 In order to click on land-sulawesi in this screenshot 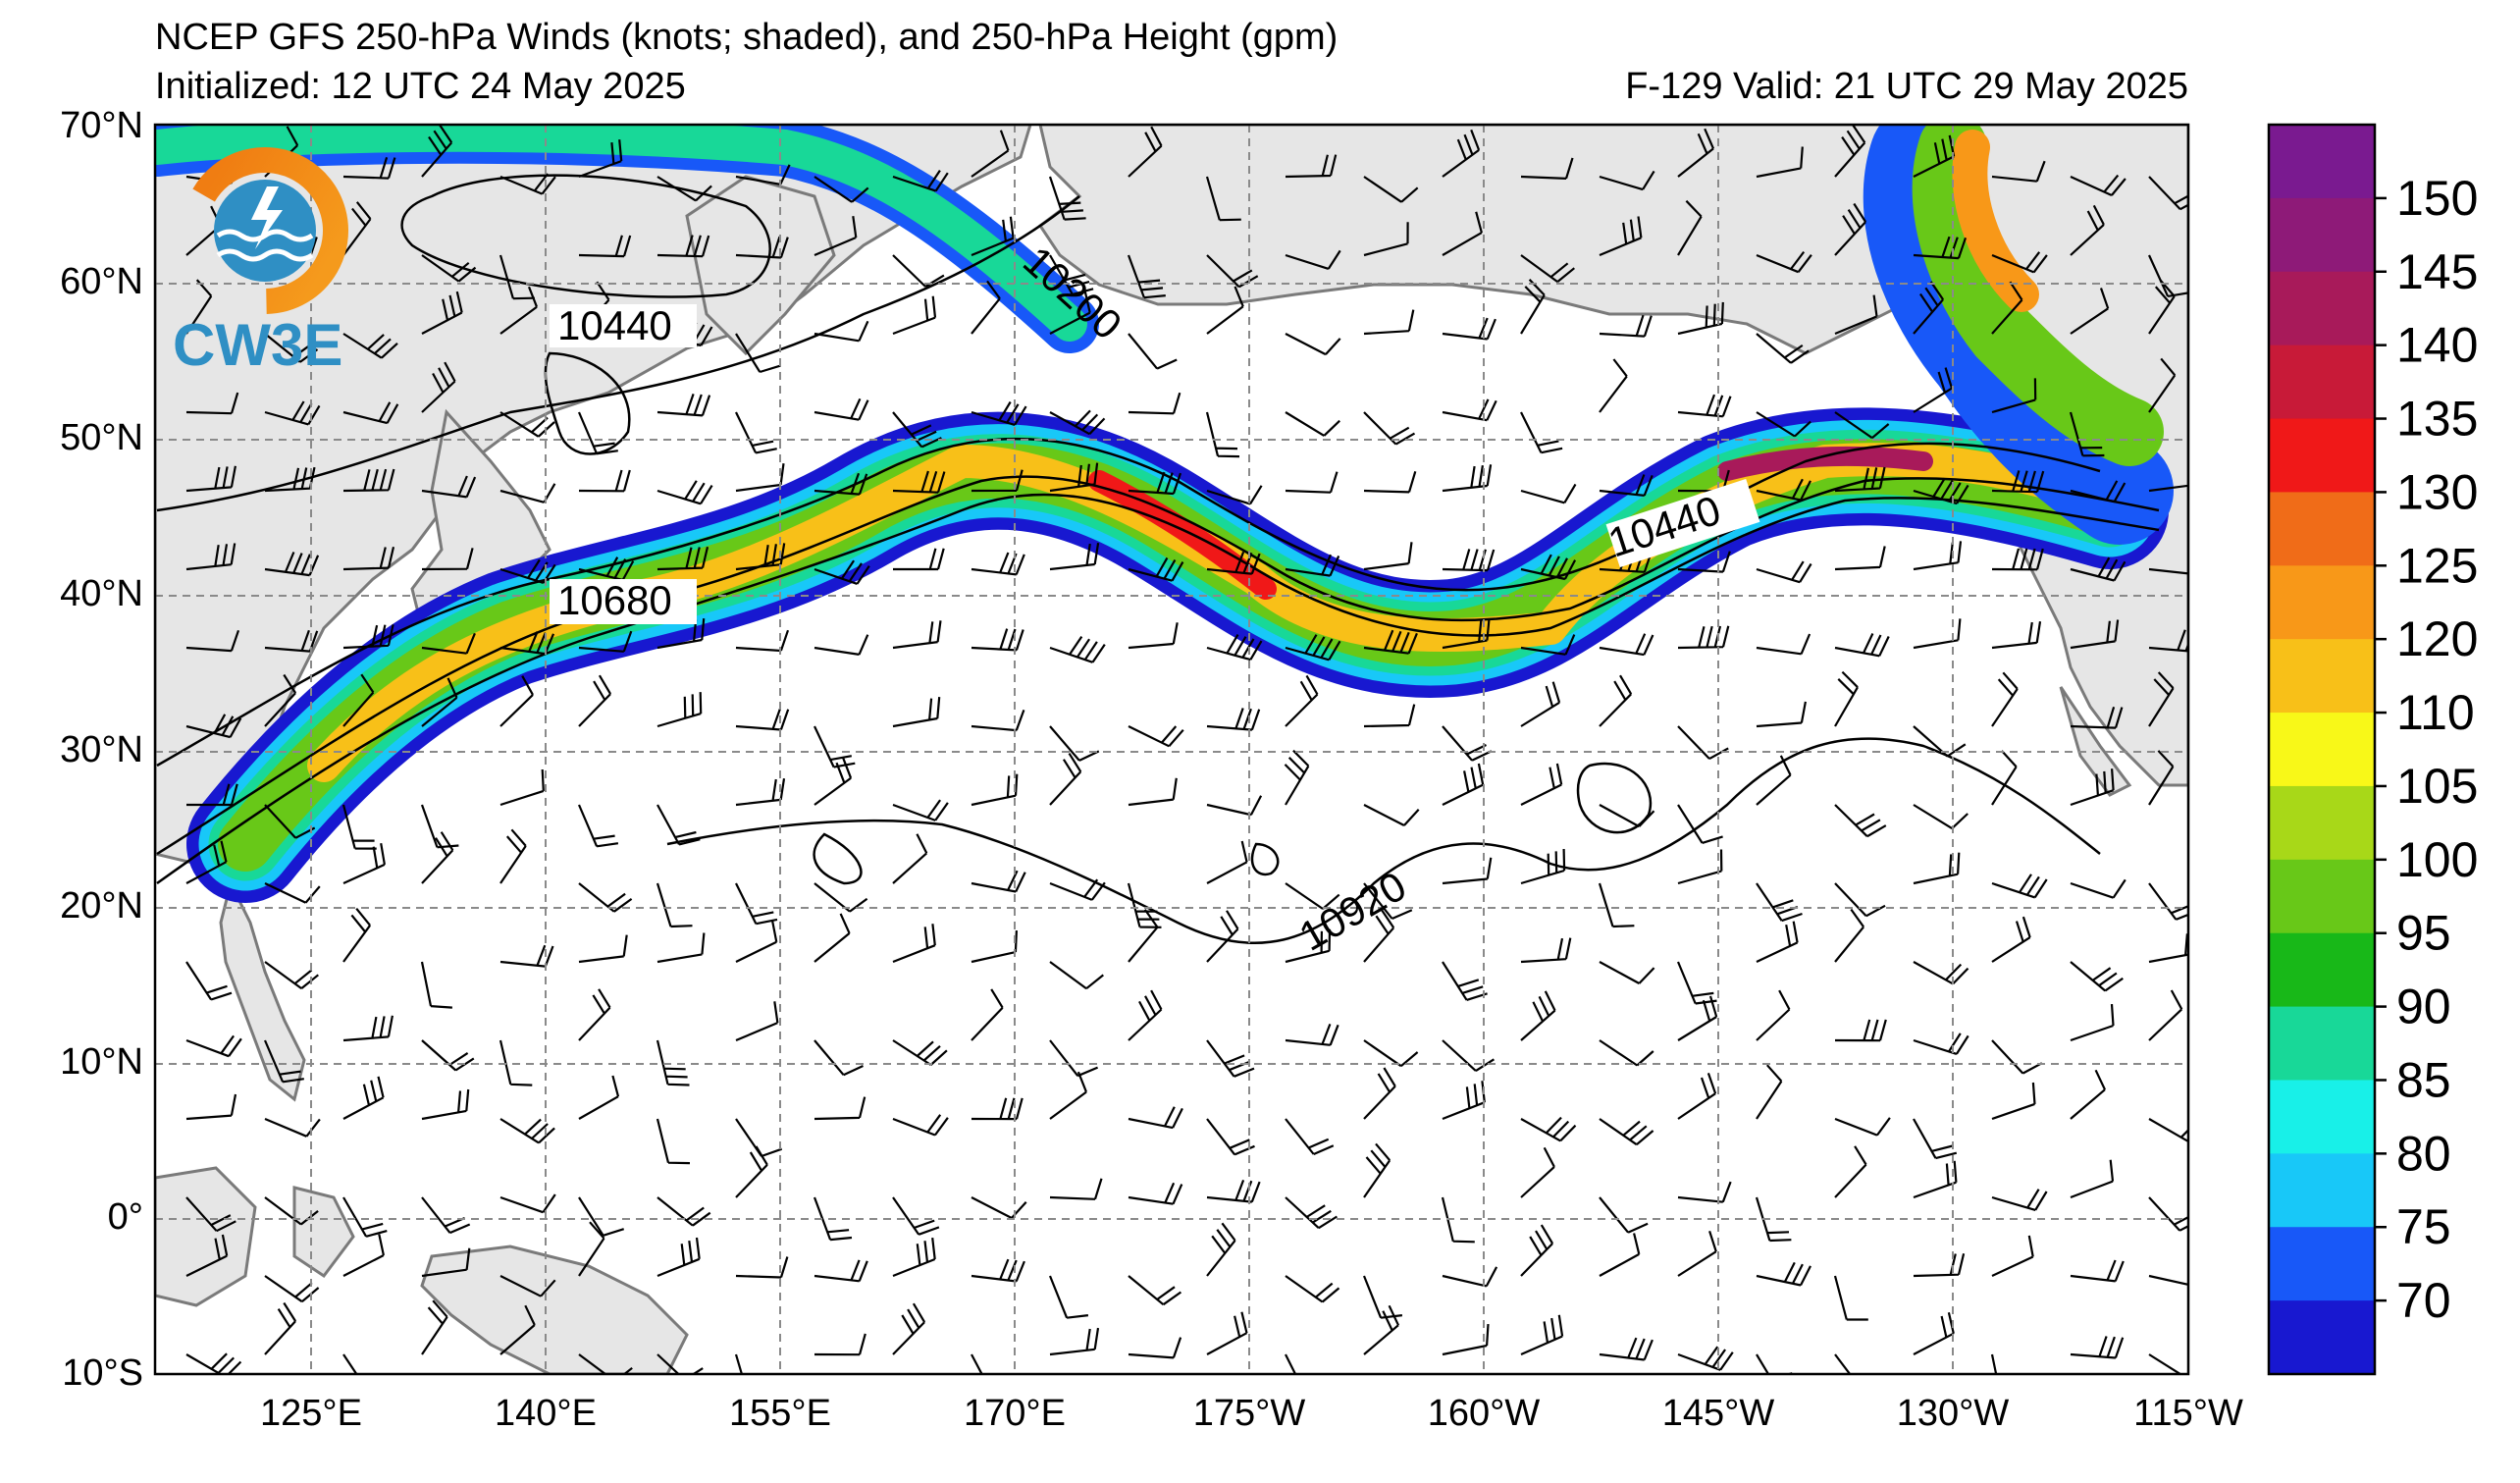, I will do `click(323, 1233)`.